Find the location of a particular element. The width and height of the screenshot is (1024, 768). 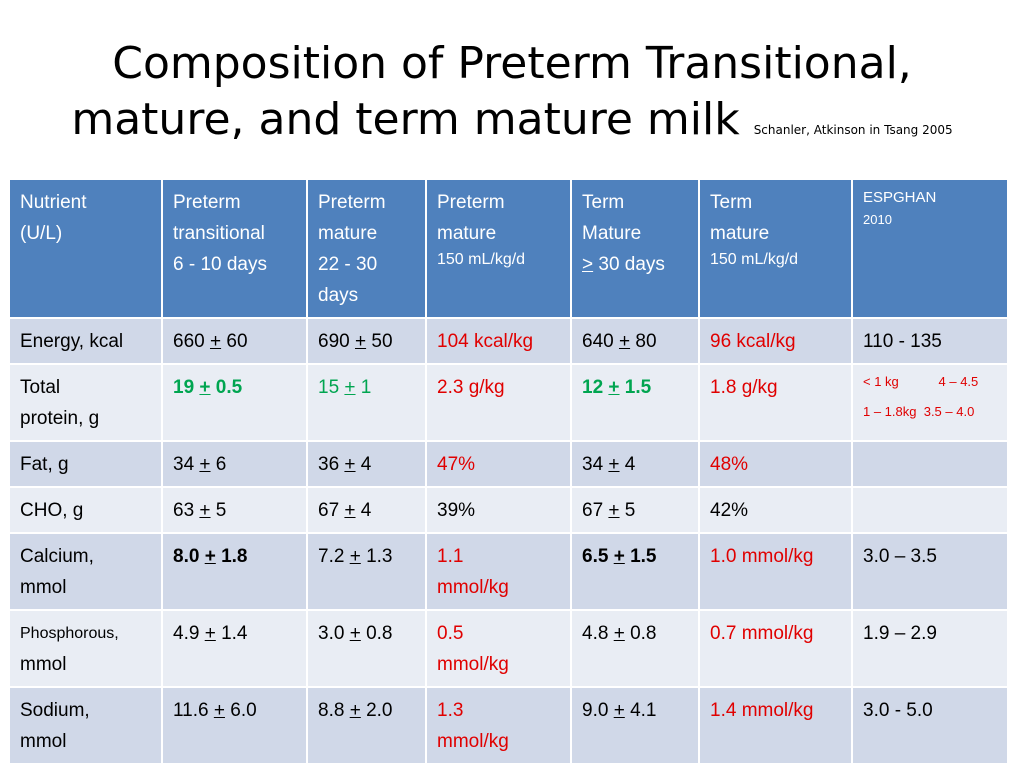

cell-term-mature-per-kg: 1.0 mmol/kg is located at coordinates (775, 571).